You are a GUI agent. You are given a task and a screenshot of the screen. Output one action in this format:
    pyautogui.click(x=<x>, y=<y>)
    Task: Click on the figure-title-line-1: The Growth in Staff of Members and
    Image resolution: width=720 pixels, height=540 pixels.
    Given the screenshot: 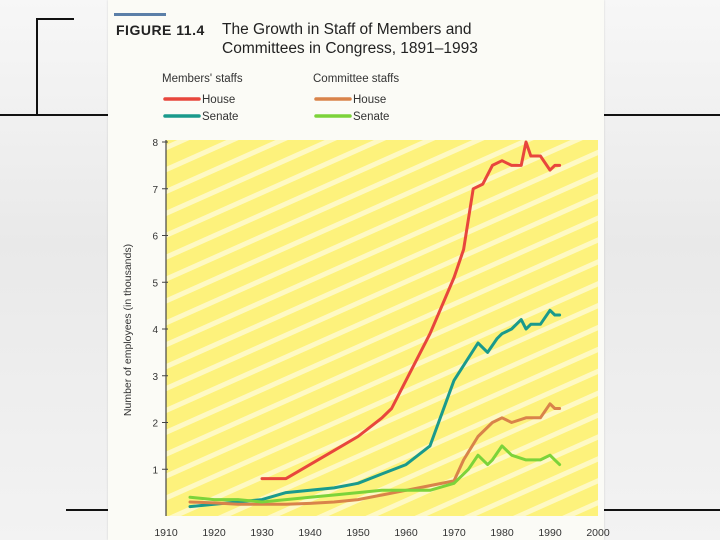 What is the action you would take?
    pyautogui.click(x=347, y=29)
    